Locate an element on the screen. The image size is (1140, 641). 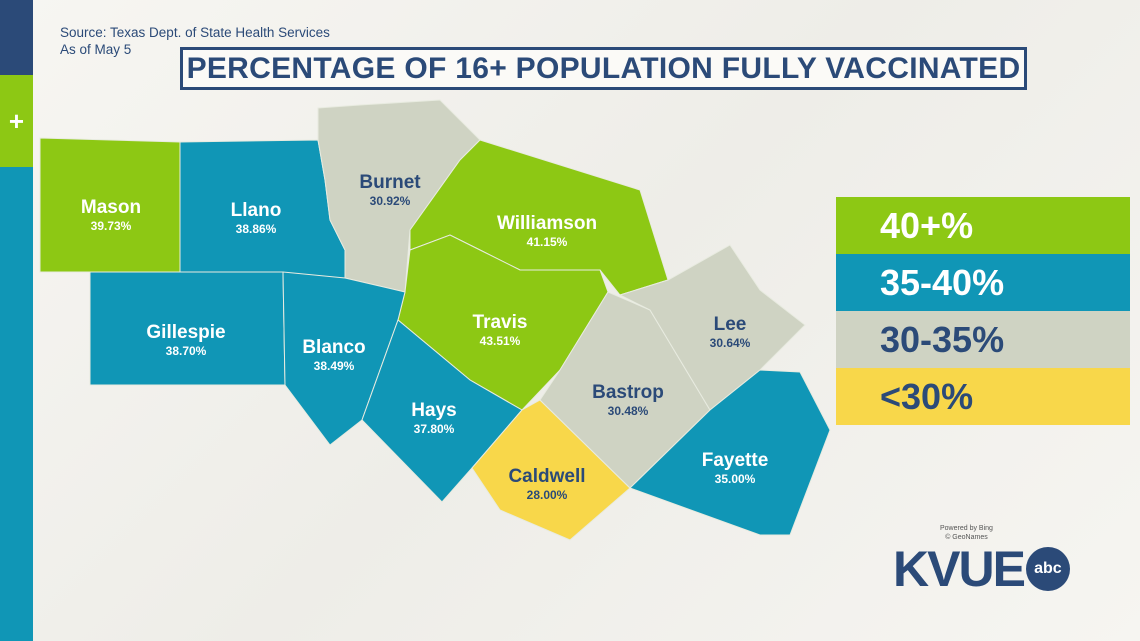
map-credit: Powered by Bing © GeoNames is located at coordinates (966, 533).